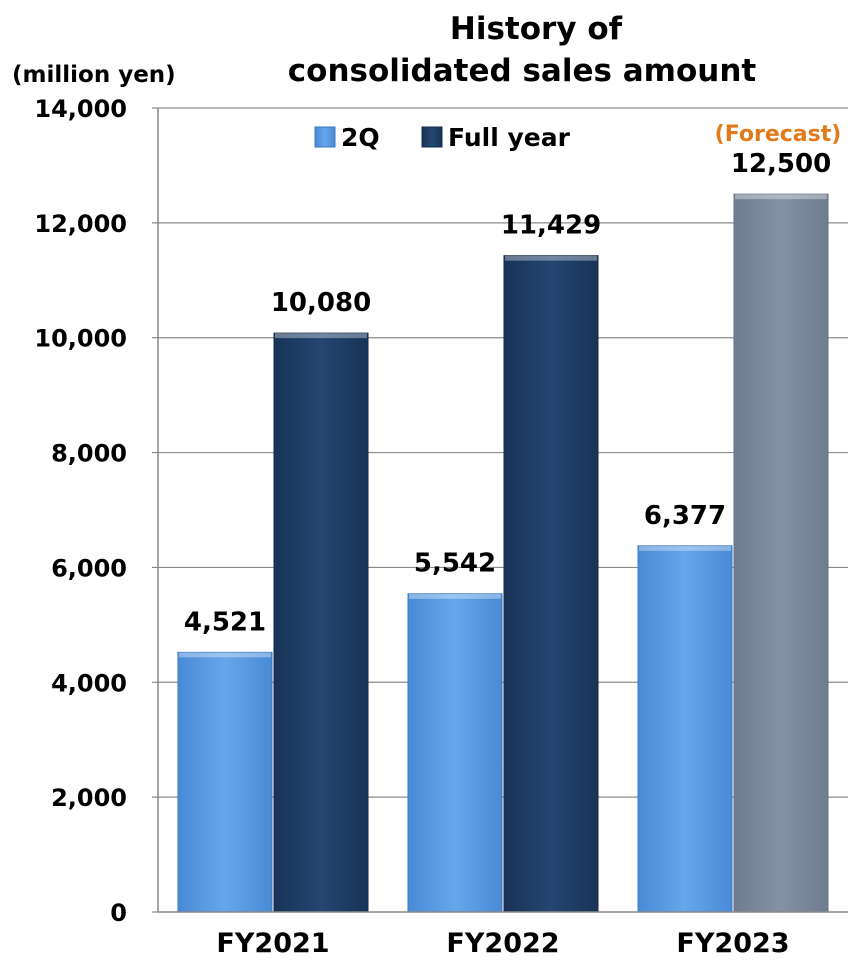 Image resolution: width=854 pixels, height=967 pixels. I want to click on y-tick-label: 6,000, so click(89, 568).